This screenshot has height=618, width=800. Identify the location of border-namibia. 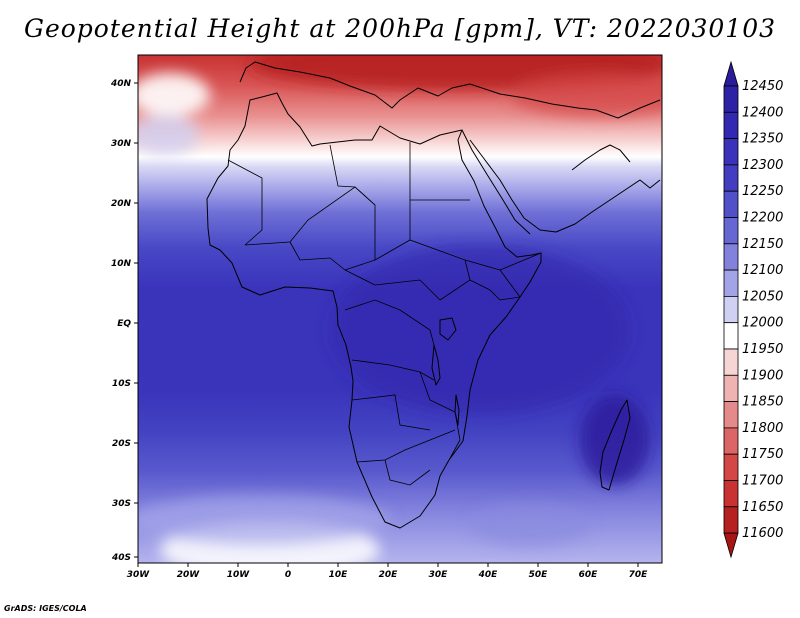
(406, 446).